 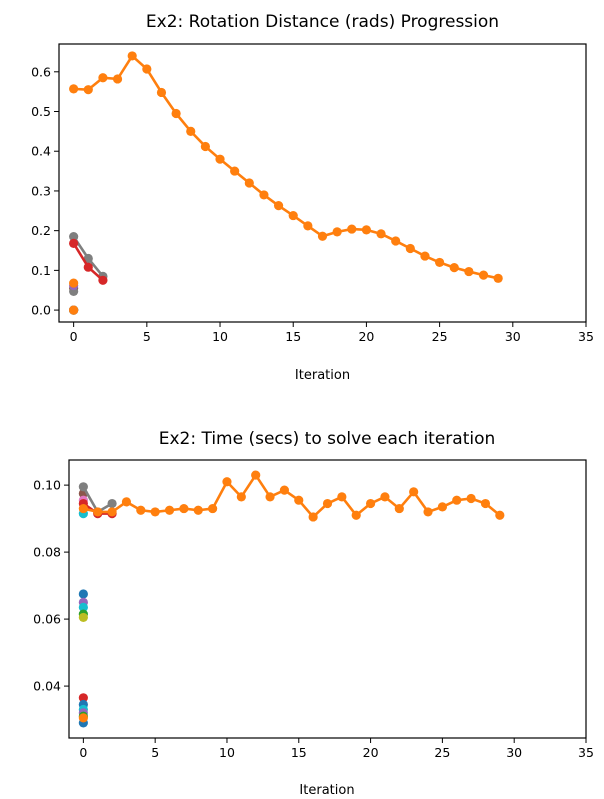 I want to click on y-tick-label: 0.4, so click(x=41, y=151).